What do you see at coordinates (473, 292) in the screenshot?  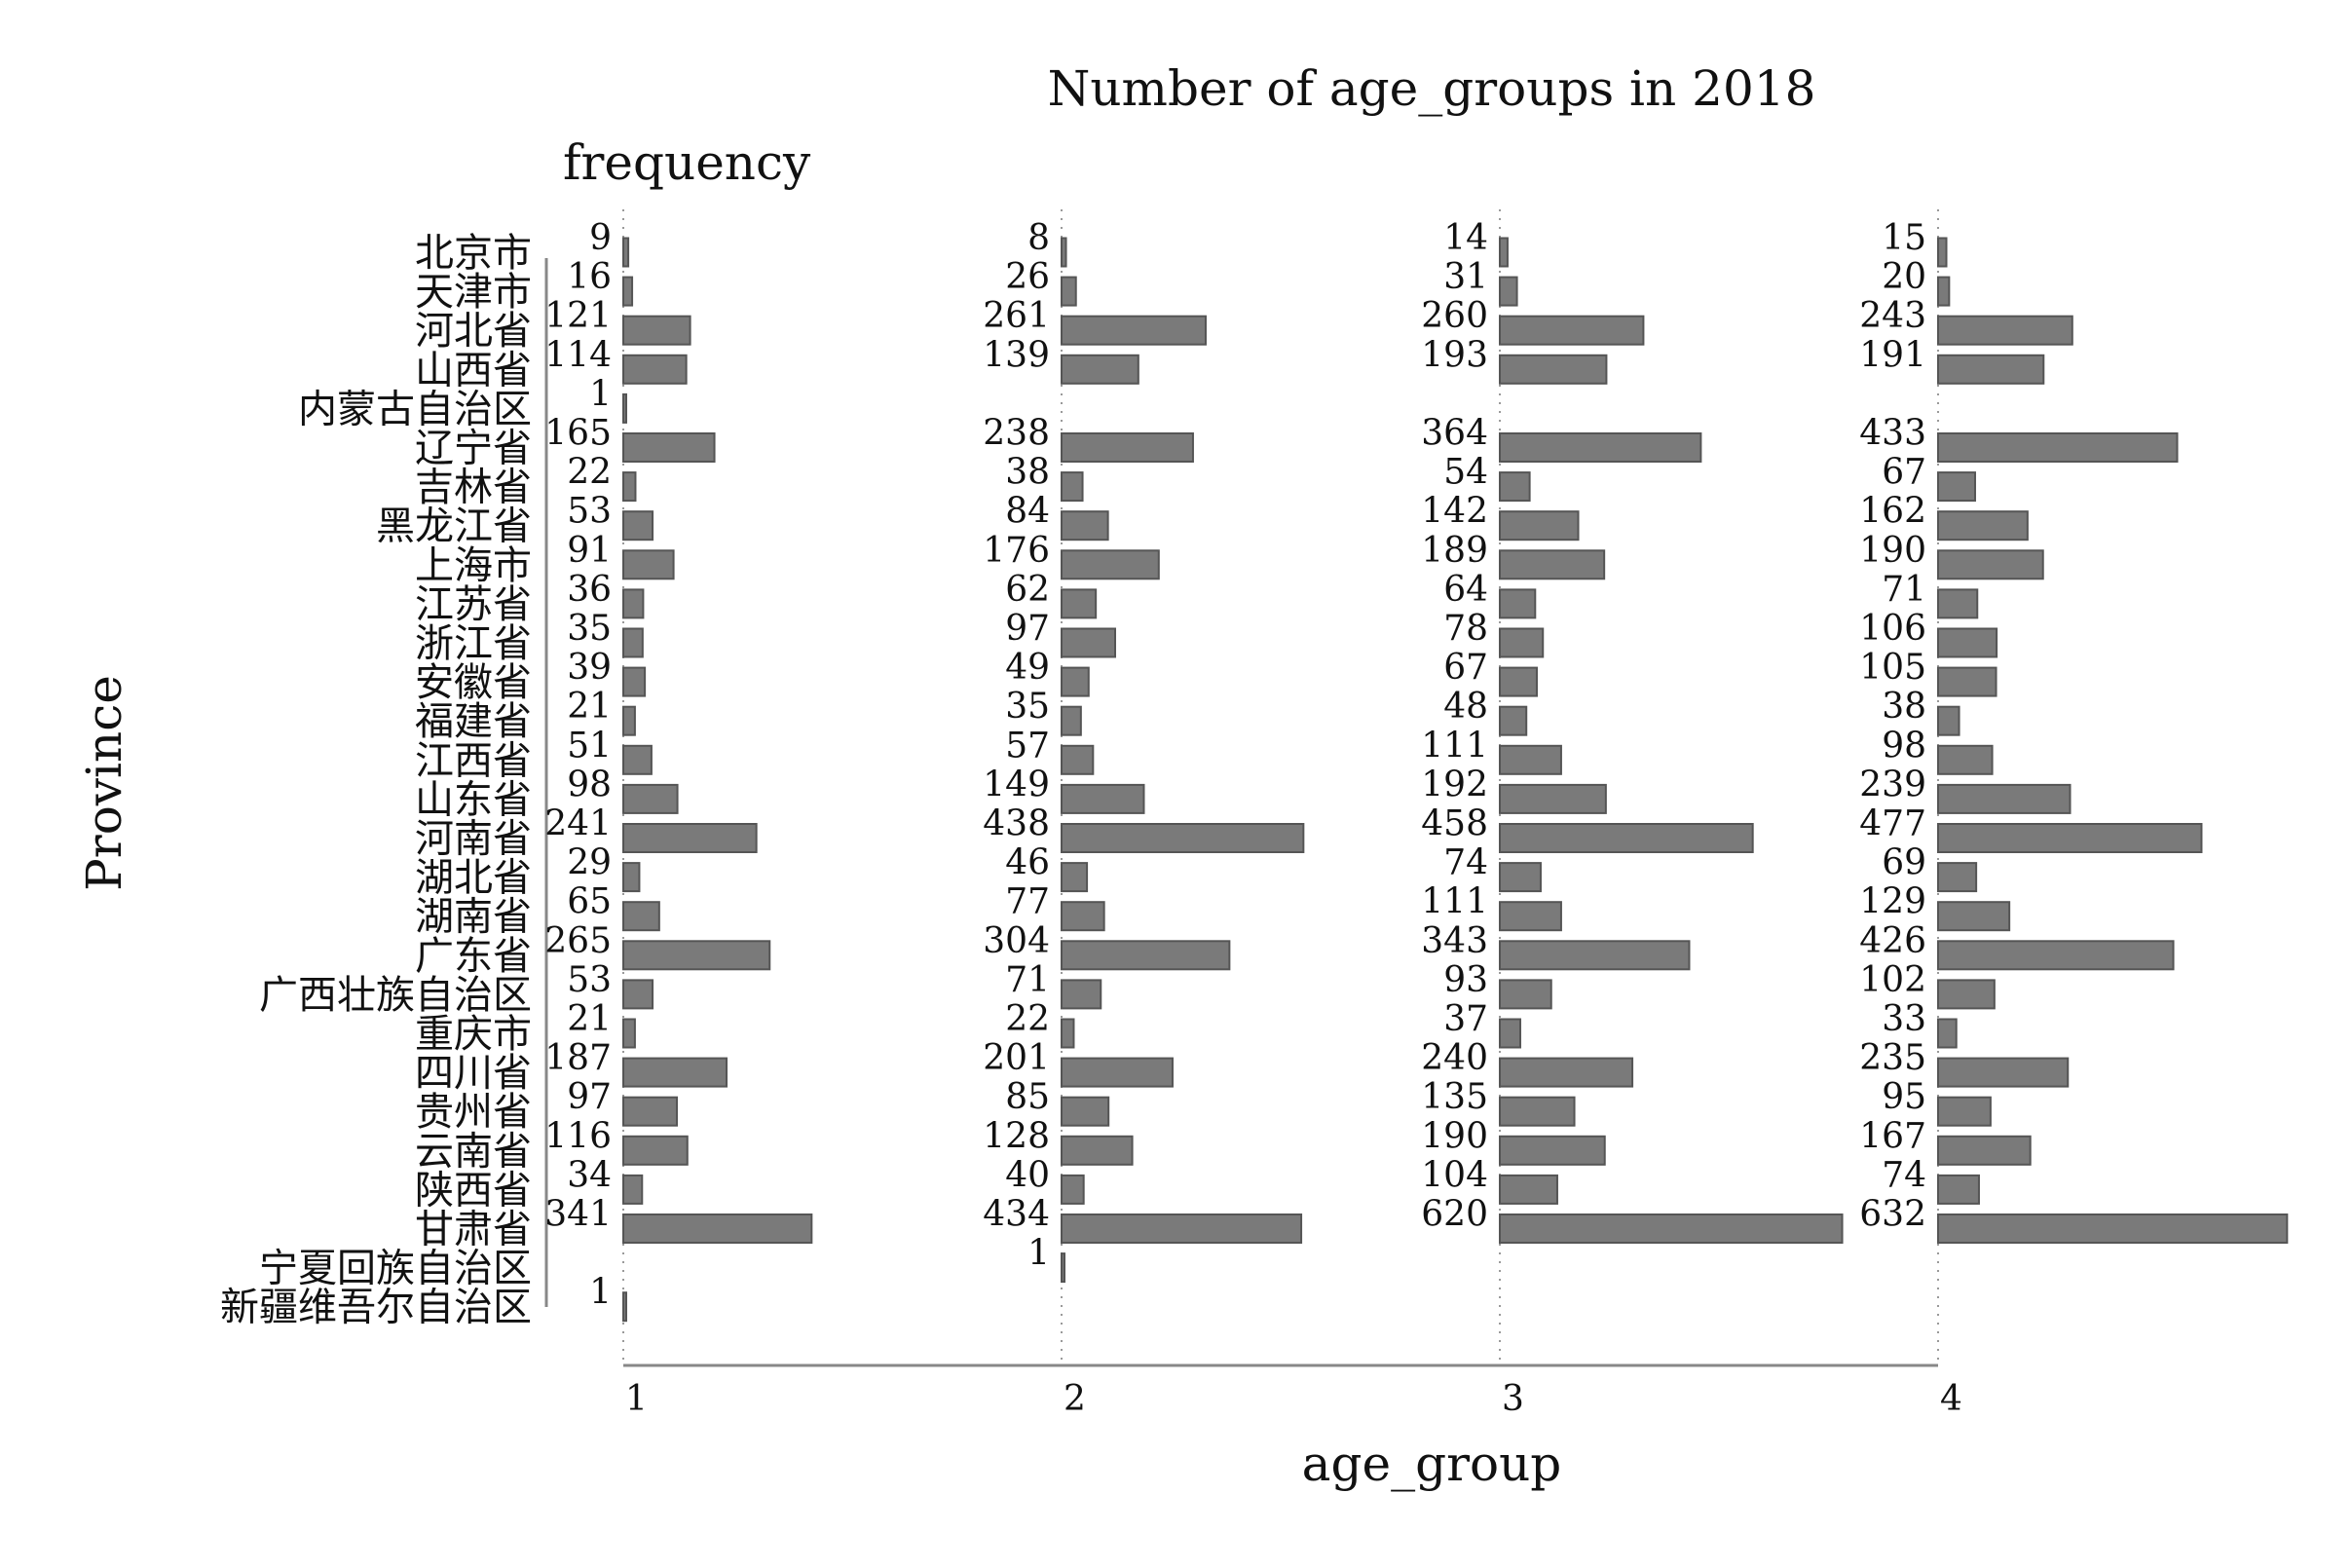 I see `category-label-2: 天津市` at bounding box center [473, 292].